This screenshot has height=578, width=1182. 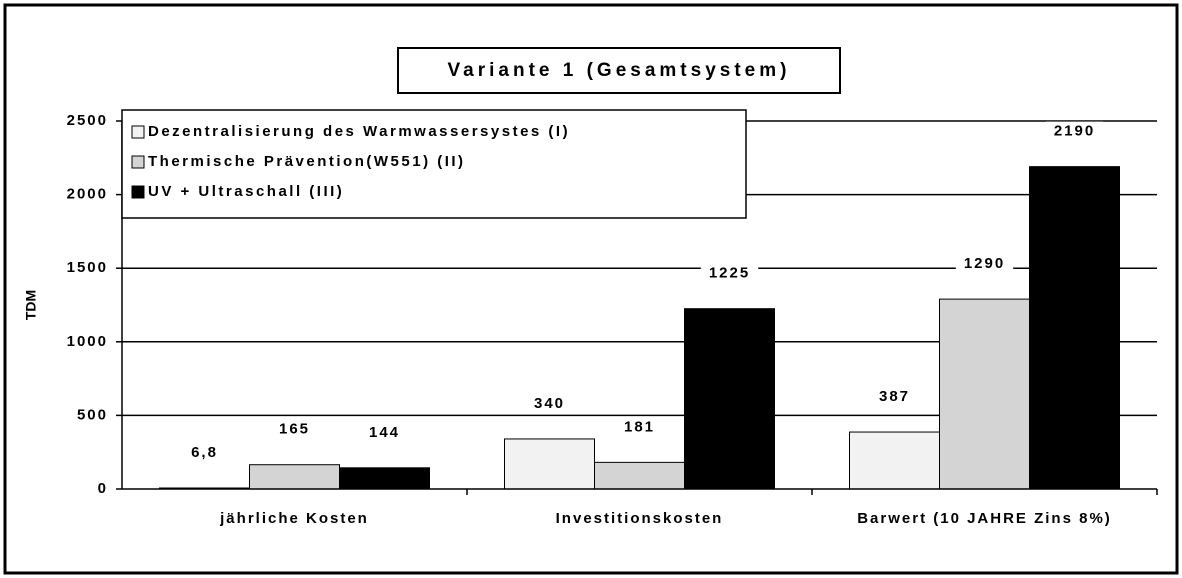 I want to click on y-tick-label: 500, so click(x=92, y=414).